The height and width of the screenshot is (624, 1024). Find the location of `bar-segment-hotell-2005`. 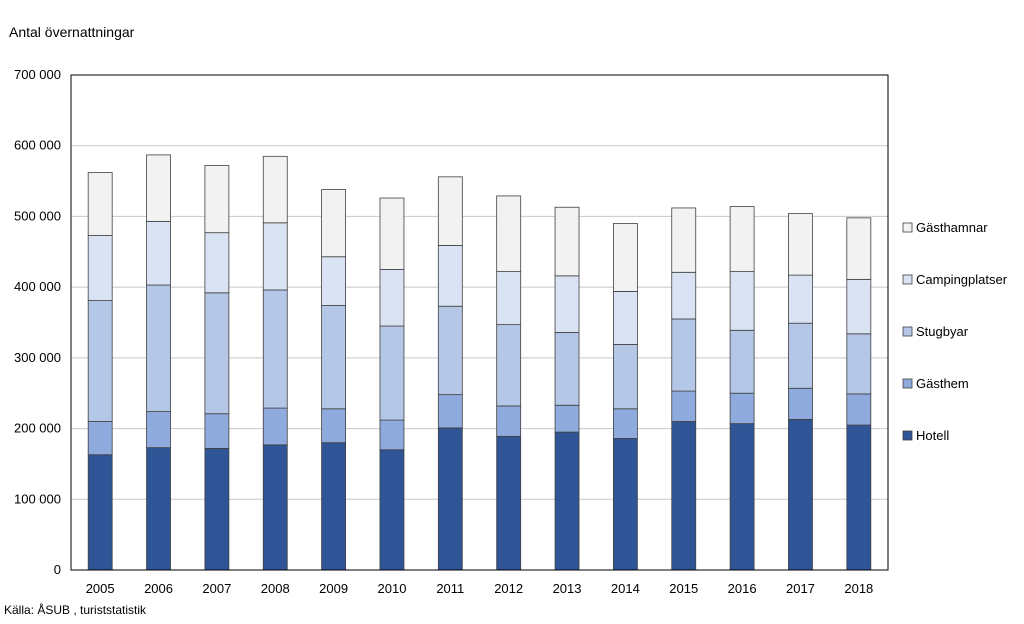

bar-segment-hotell-2005 is located at coordinates (100, 512).